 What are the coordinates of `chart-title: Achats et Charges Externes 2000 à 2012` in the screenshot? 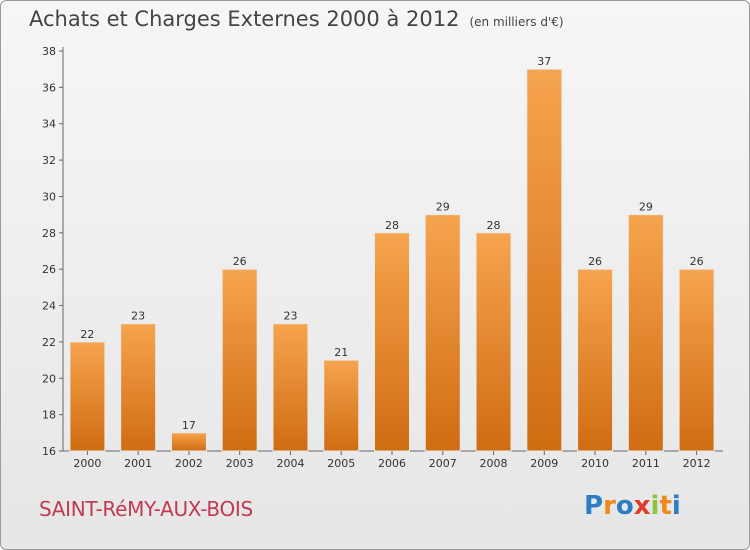 It's located at (244, 19).